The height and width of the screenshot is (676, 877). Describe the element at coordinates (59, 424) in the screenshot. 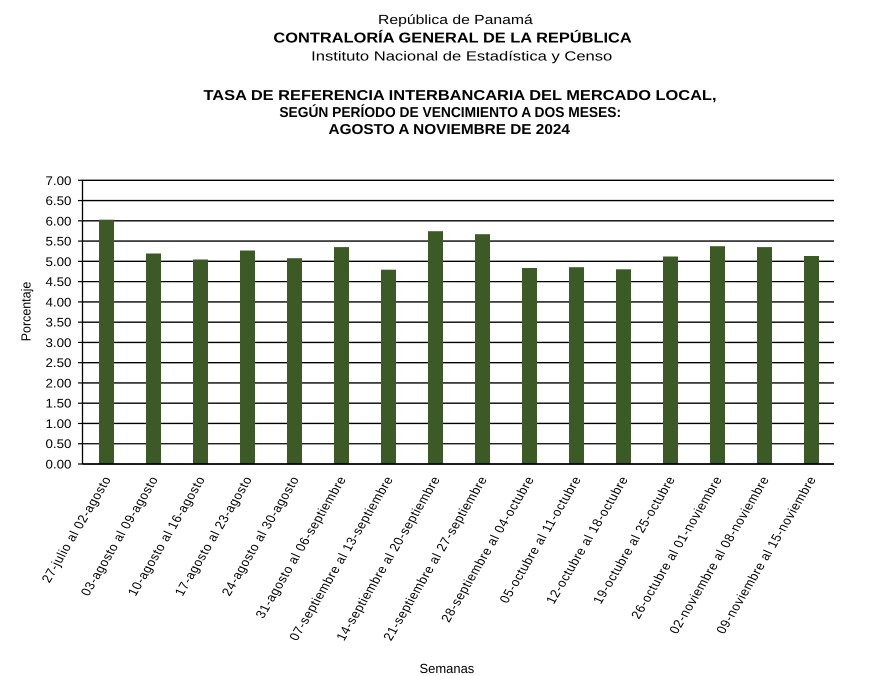

I see `svg-text: 1.00` at that location.